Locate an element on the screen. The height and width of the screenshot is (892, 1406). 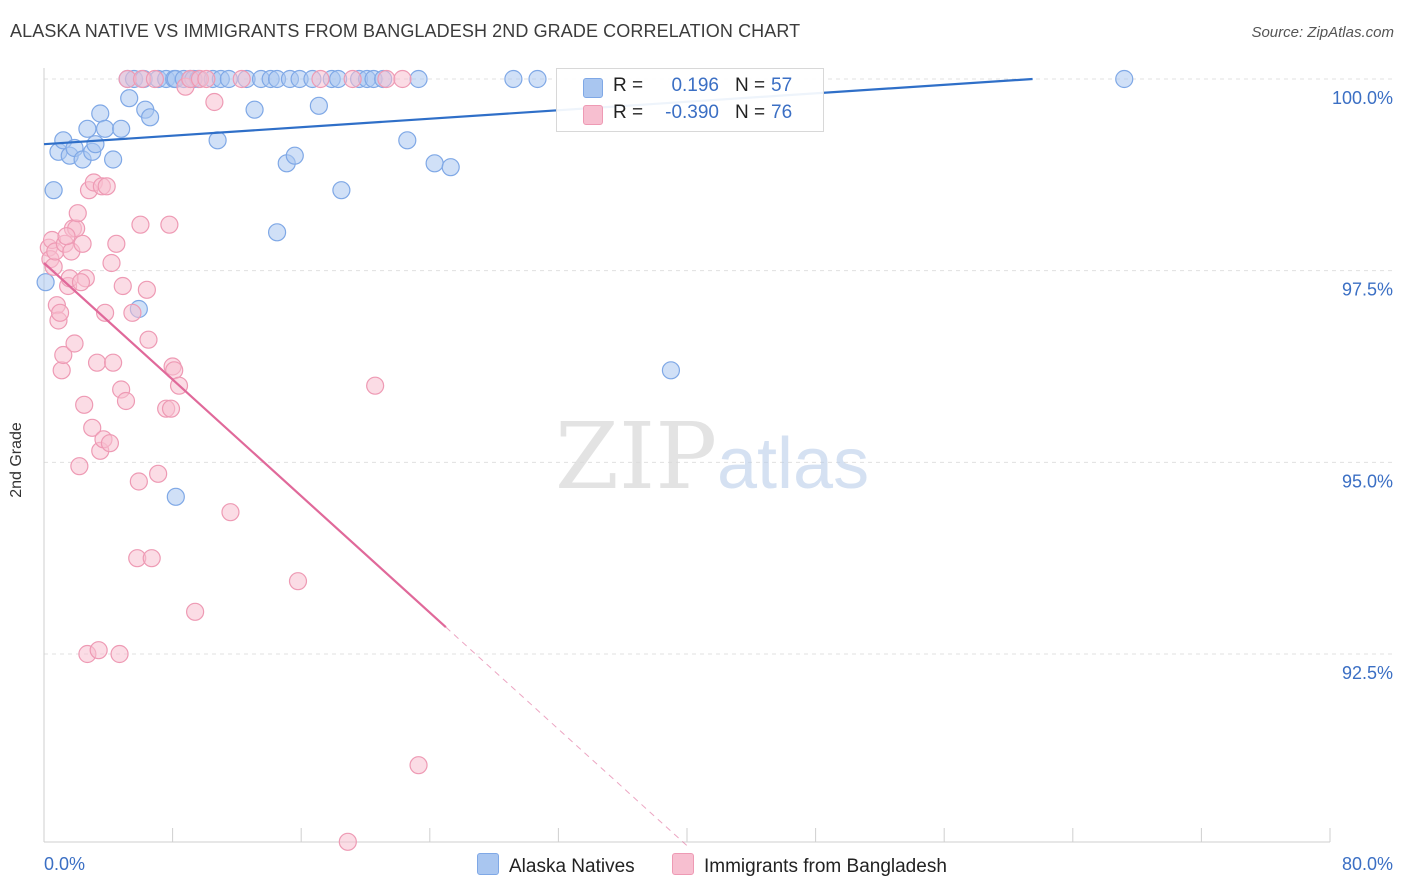
alaska-native-trend is located at coordinates (538, 111).